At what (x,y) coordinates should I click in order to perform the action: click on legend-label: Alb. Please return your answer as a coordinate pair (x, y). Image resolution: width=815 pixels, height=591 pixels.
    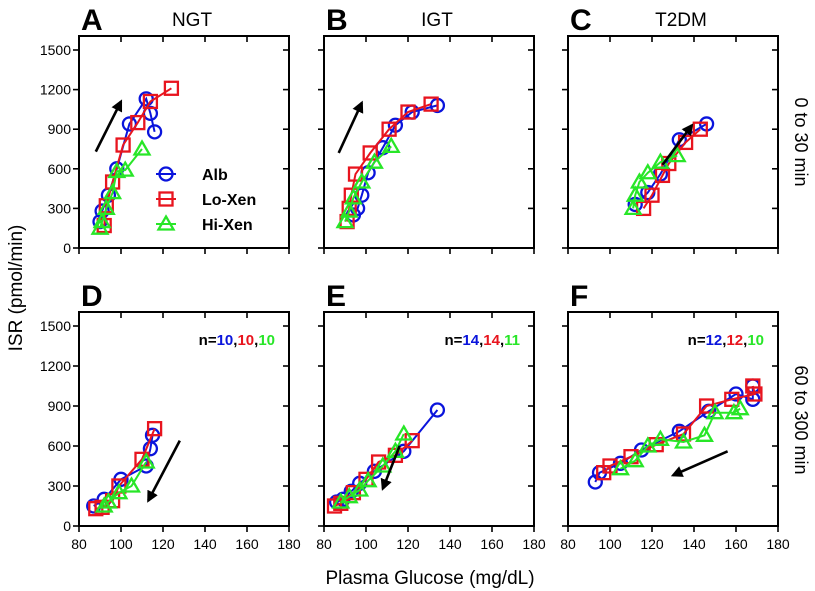
    Looking at the image, I should click on (215, 175).